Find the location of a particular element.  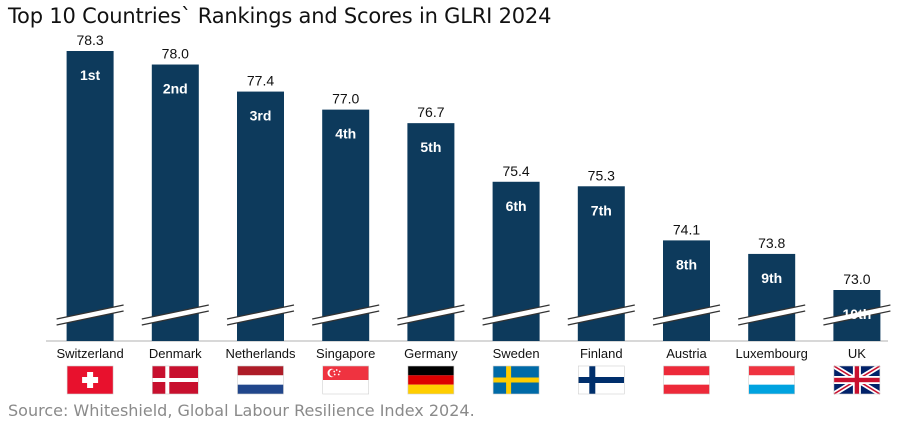

value-label-uk: 73.0 is located at coordinates (856, 279).